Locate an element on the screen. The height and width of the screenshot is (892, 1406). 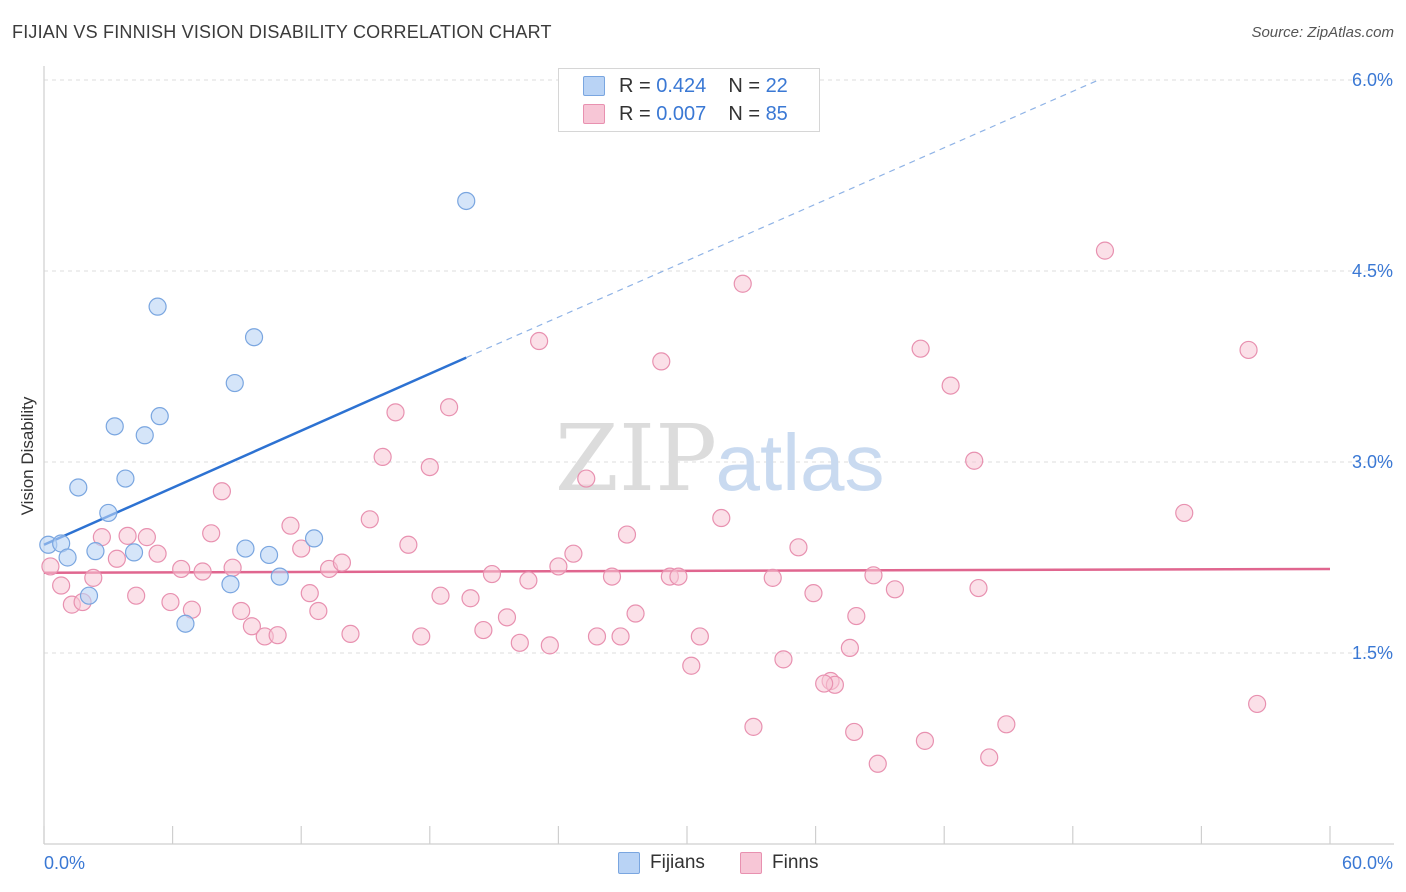
legend-row-fijians: R = 0.424 N = 22 is located at coordinates (685, 86).